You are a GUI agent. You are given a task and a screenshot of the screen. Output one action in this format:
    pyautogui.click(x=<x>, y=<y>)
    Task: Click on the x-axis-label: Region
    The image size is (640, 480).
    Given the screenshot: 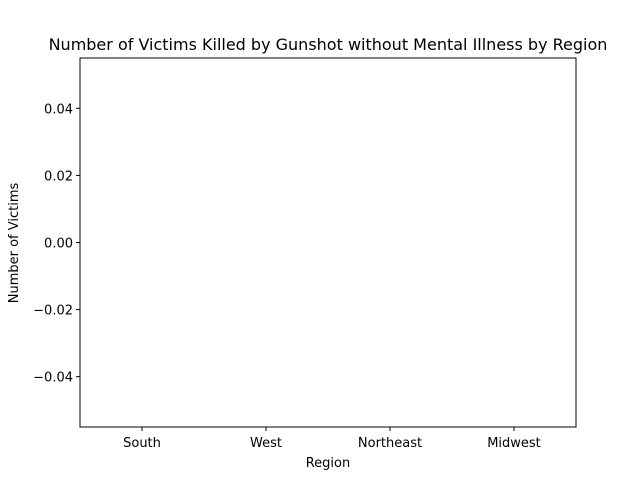 What is the action you would take?
    pyautogui.click(x=328, y=463)
    